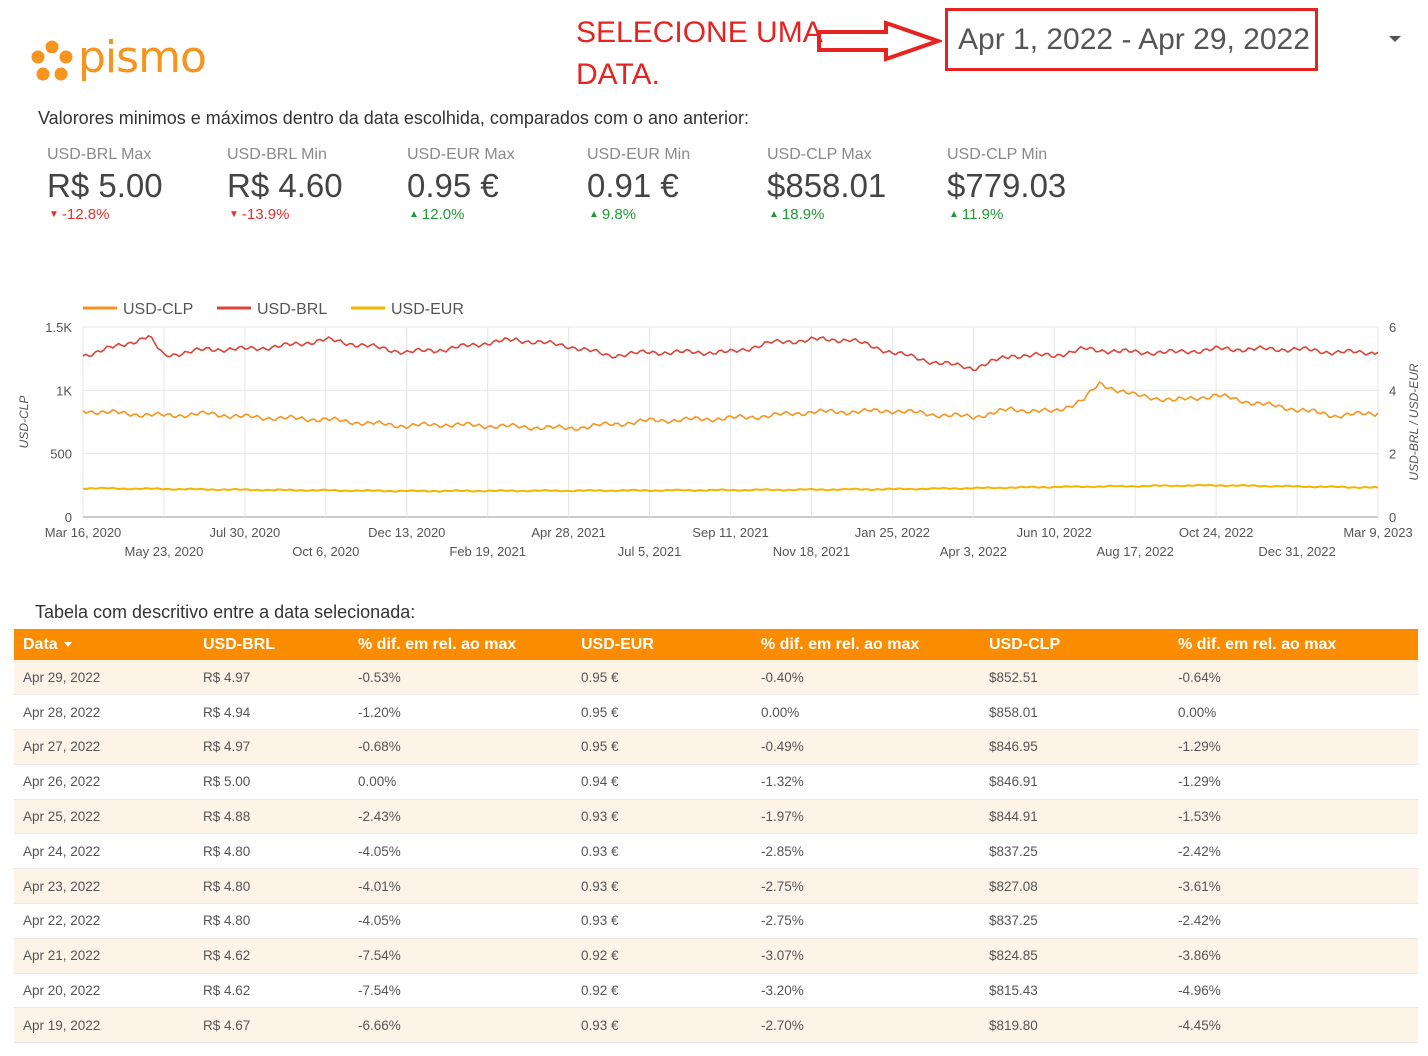 Image resolution: width=1428 pixels, height=1056 pixels. I want to click on kpi-value: R$ 5.00, so click(105, 185).